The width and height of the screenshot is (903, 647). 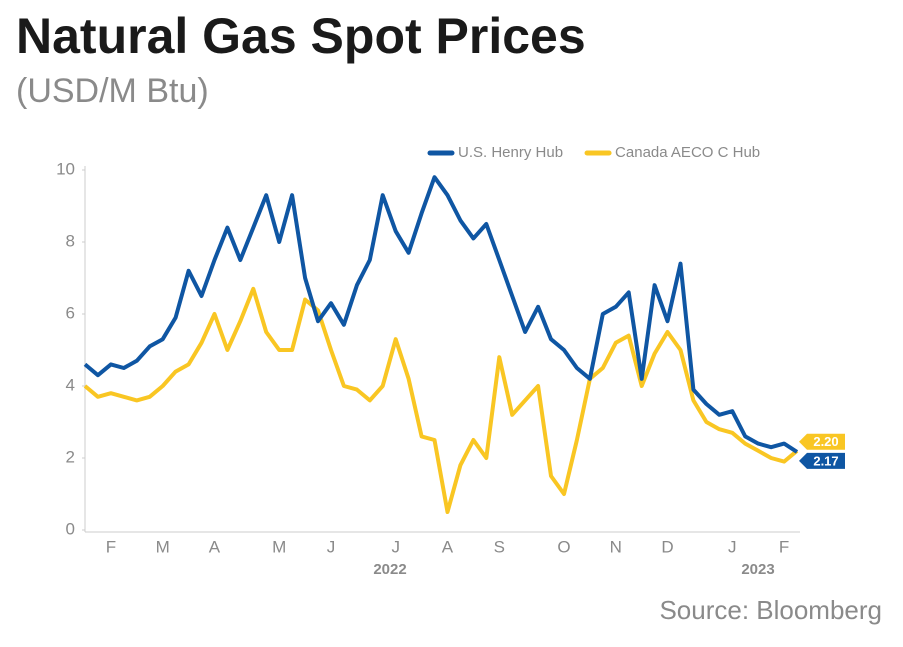 What do you see at coordinates (389, 569) in the screenshot?
I see `year-label: 2022` at bounding box center [389, 569].